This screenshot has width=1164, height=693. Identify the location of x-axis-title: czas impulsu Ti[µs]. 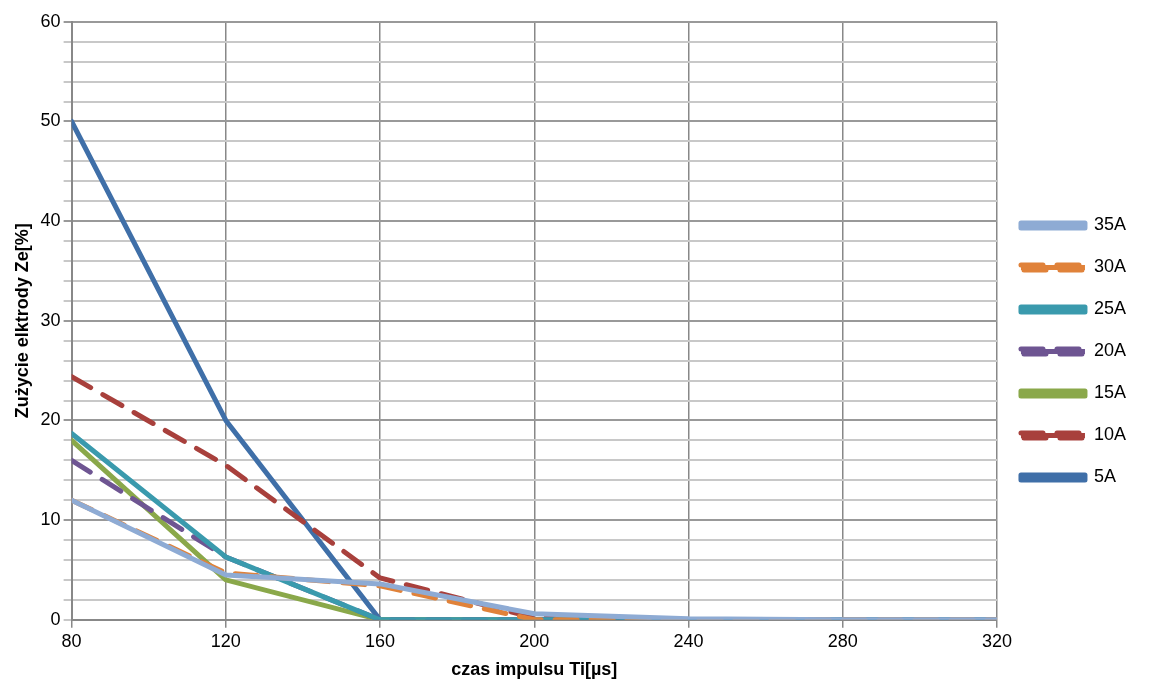
(534, 669).